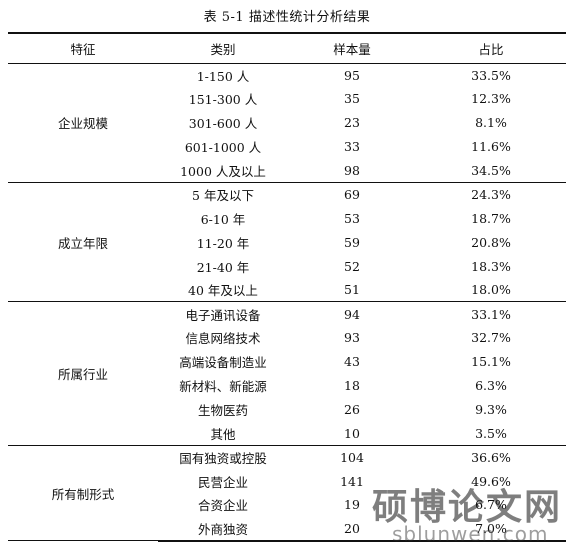 This screenshot has width=574, height=554. What do you see at coordinates (223, 170) in the screenshot?
I see `category-cell: 1000 人及以上` at bounding box center [223, 170].